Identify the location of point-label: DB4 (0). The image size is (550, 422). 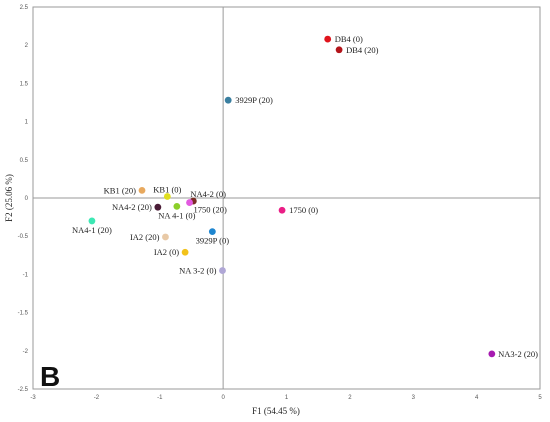
(349, 39).